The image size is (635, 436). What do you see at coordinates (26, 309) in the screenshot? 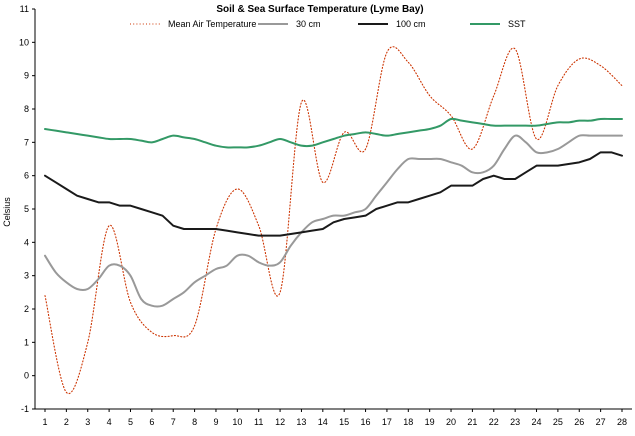
I see `y-tick-label: 2` at bounding box center [26, 309].